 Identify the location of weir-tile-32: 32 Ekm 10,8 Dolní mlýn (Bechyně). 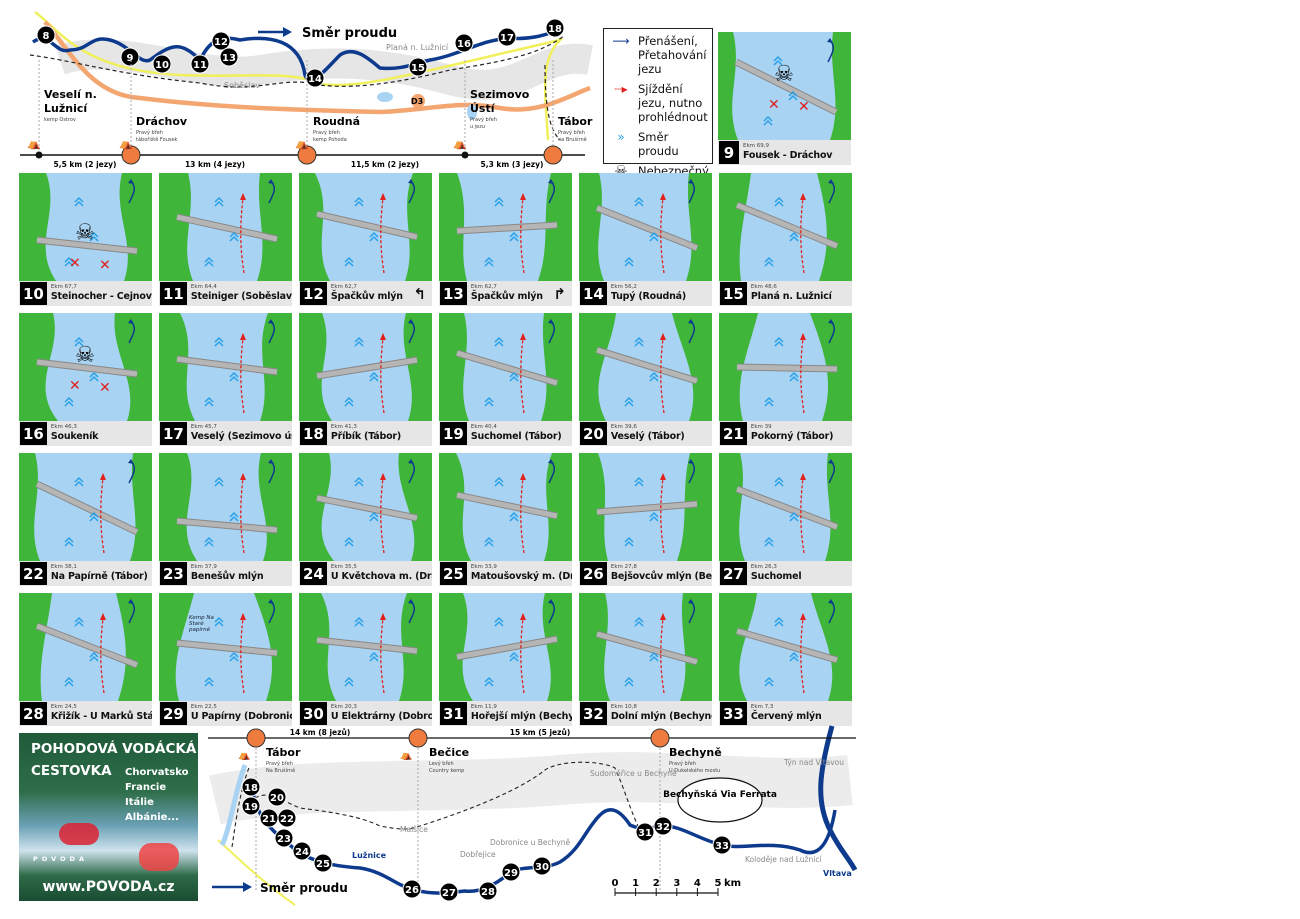
(645, 659).